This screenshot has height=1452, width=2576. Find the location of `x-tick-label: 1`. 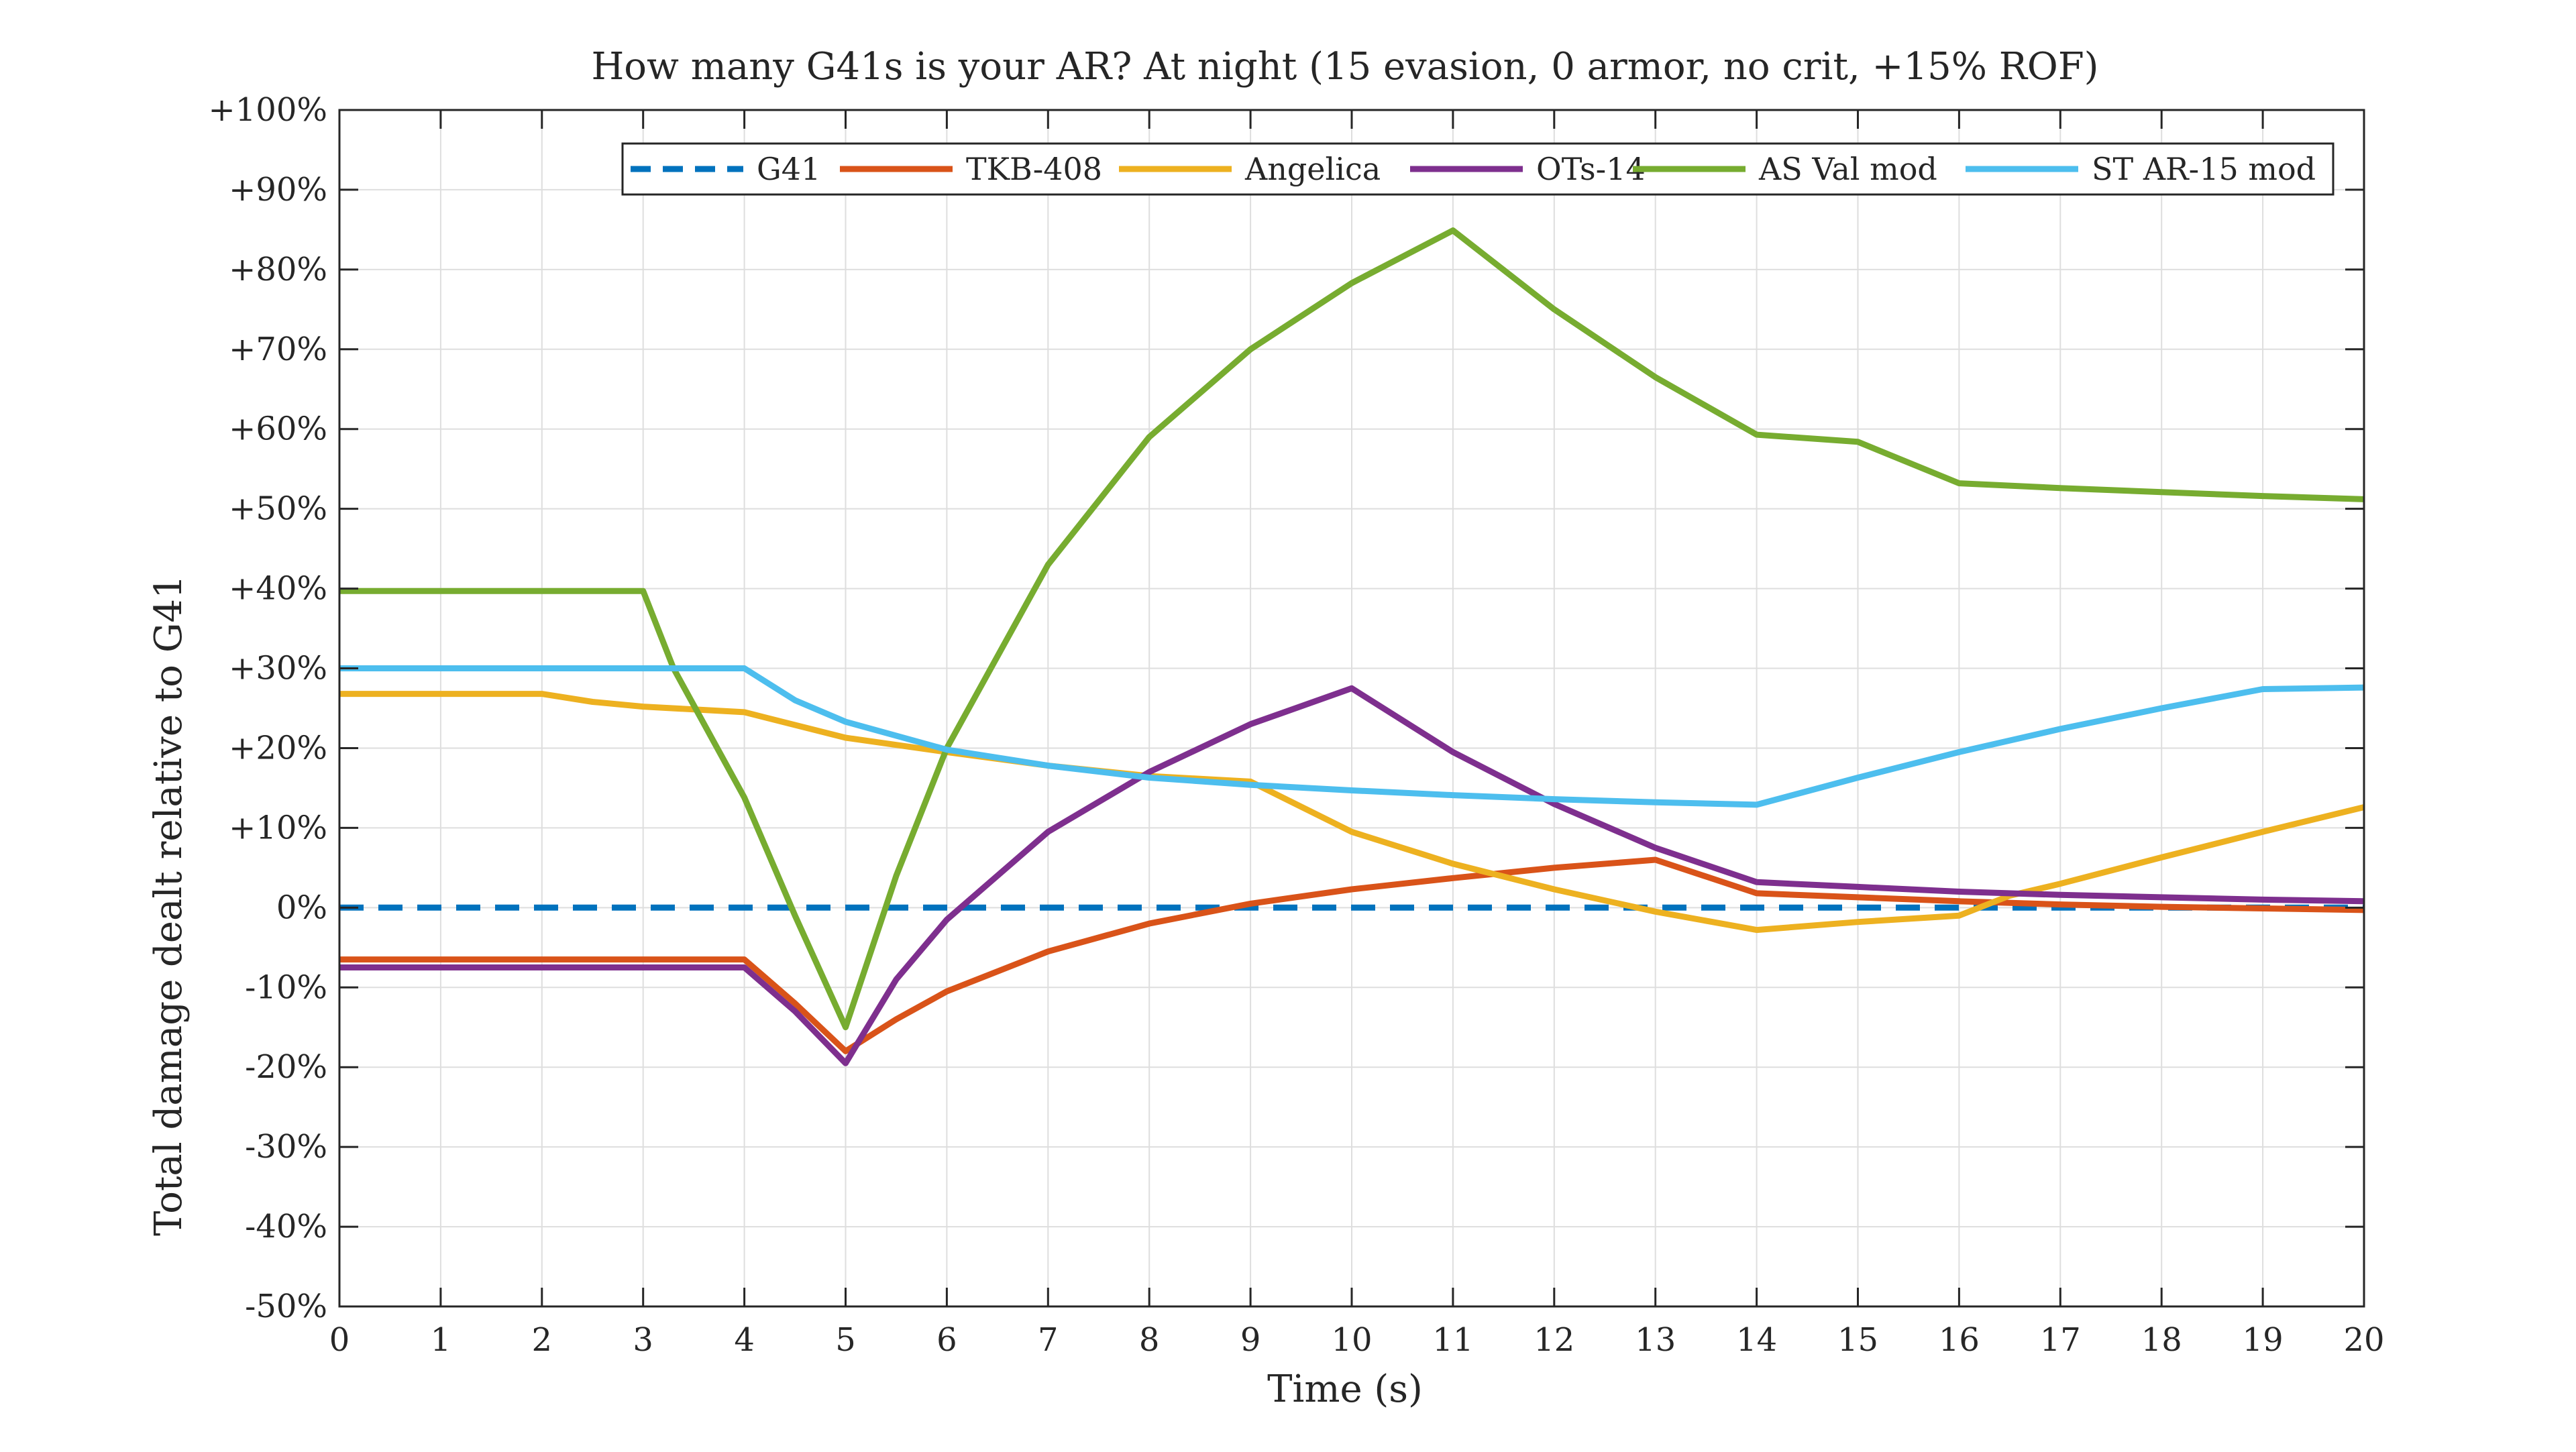

x-tick-label: 1 is located at coordinates (441, 1340).